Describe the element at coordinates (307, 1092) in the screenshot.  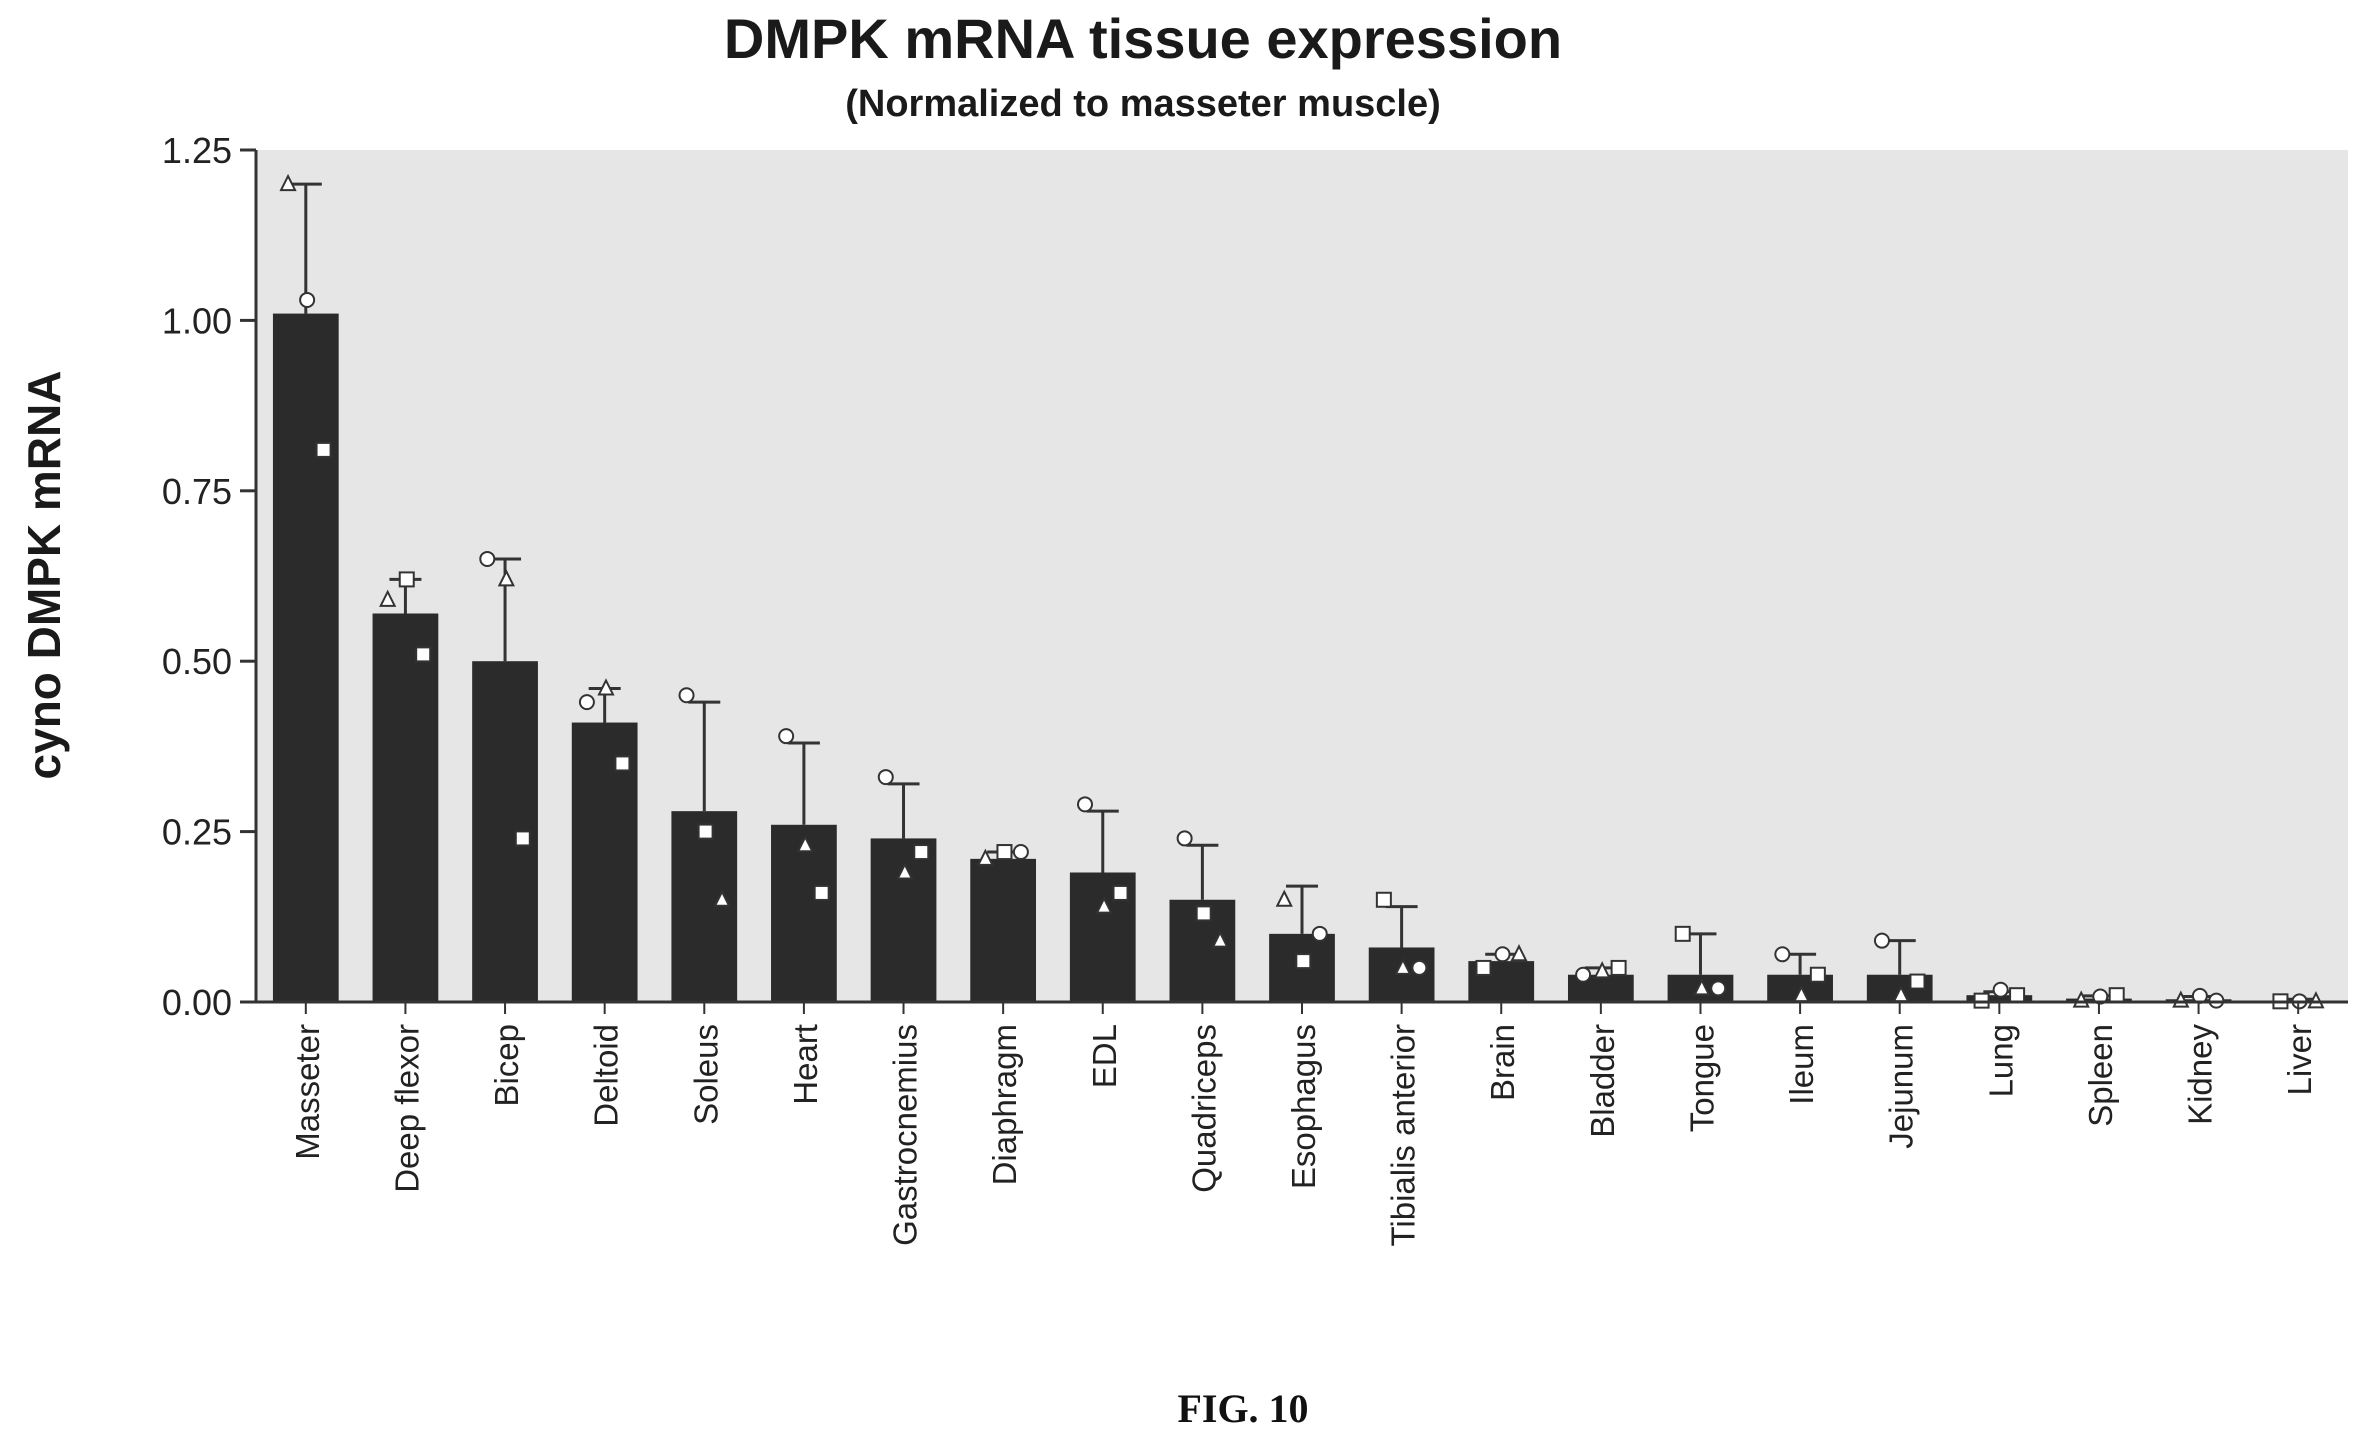
I see `x-tick-label: Masseter` at that location.